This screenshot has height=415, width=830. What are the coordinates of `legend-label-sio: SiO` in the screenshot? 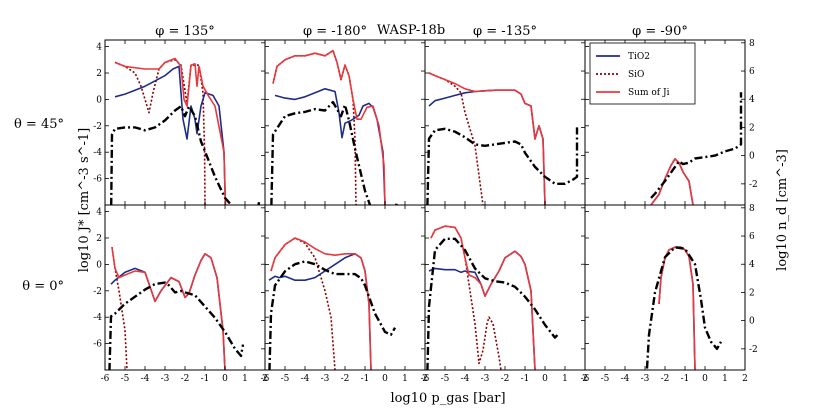 It's located at (636, 75).